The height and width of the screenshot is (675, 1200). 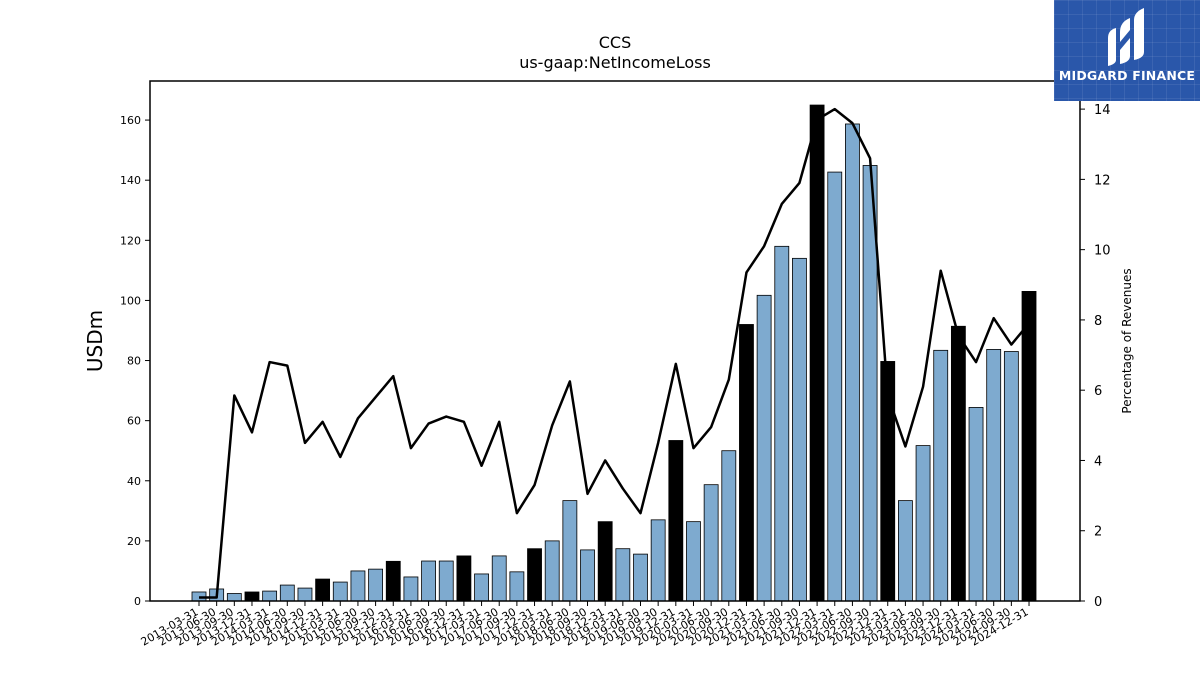 What do you see at coordinates (615, 62) in the screenshot?
I see `chart-subtitle: us-gaap:NetIncomeLoss` at bounding box center [615, 62].